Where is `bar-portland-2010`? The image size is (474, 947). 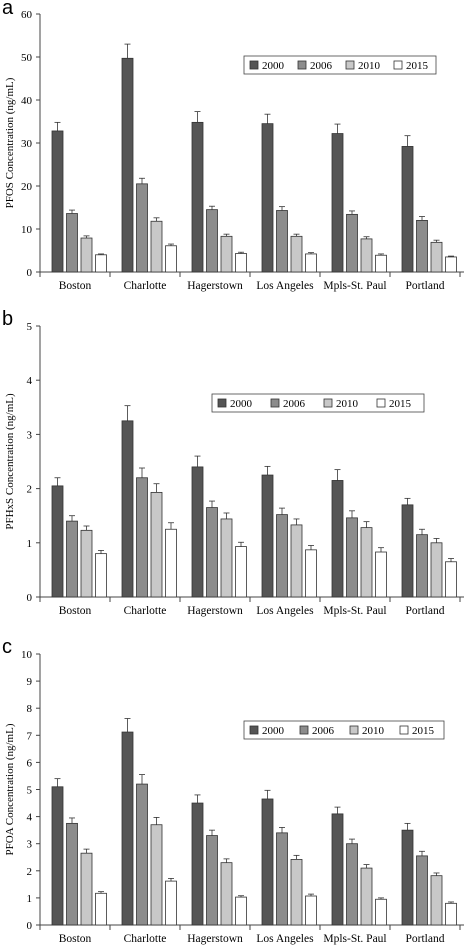
bar-portland-2010 is located at coordinates (436, 257).